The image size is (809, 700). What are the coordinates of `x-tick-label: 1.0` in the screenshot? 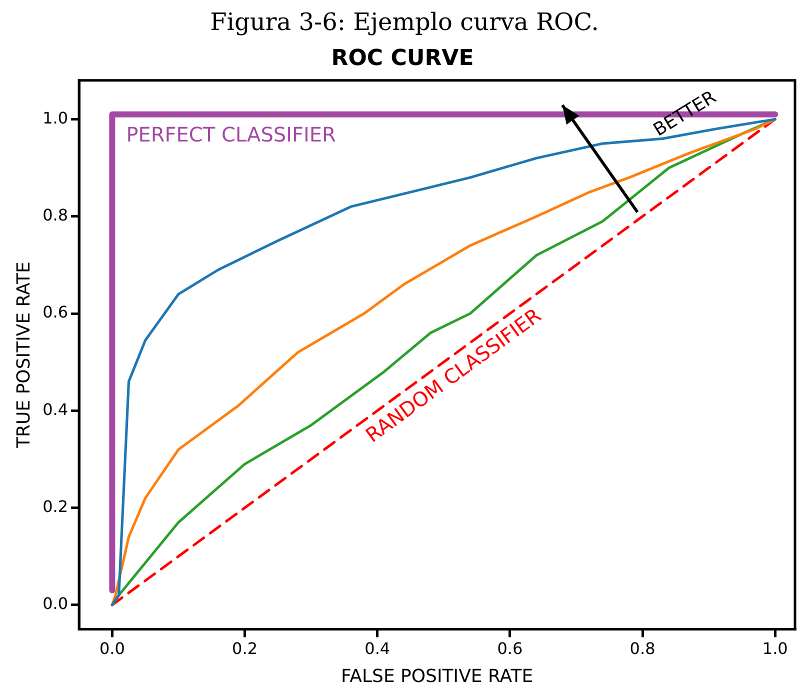 It's located at (775, 648).